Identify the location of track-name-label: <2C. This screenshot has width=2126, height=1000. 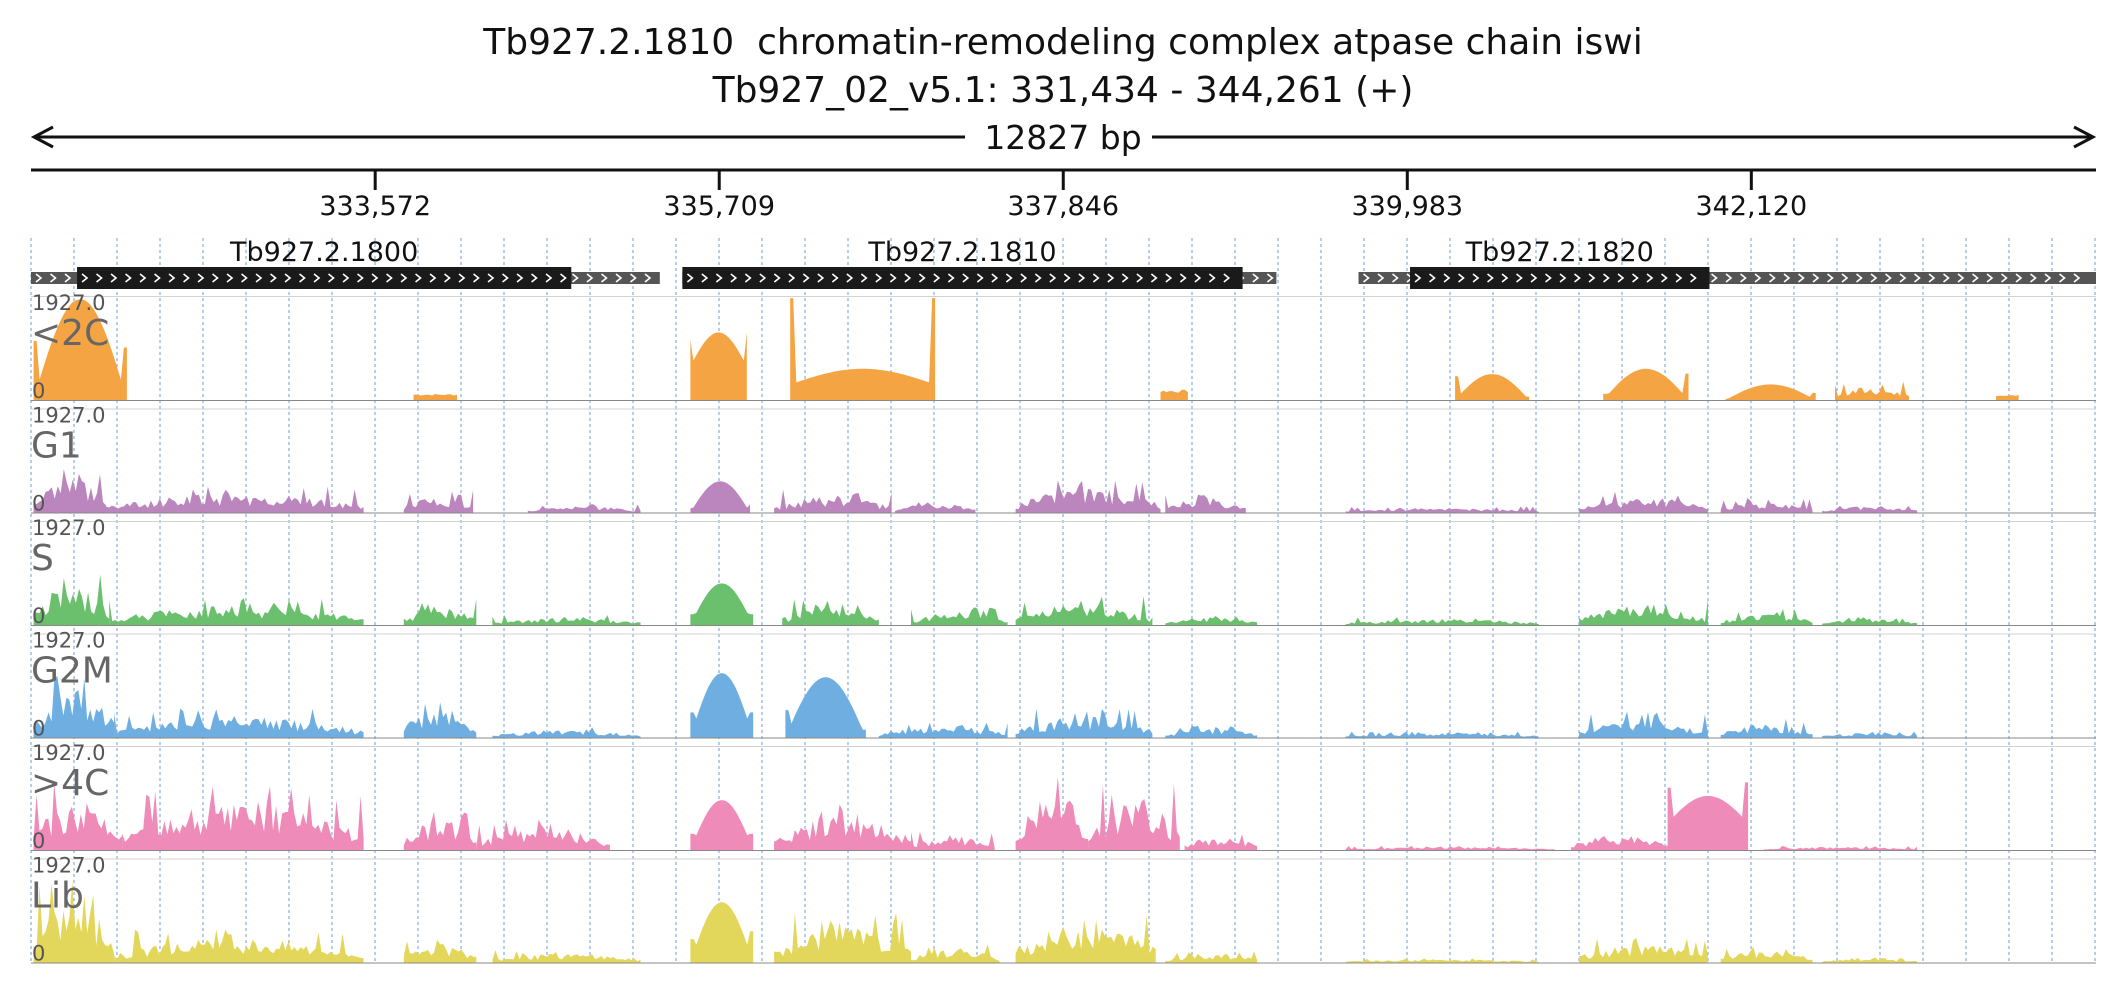
(70, 333).